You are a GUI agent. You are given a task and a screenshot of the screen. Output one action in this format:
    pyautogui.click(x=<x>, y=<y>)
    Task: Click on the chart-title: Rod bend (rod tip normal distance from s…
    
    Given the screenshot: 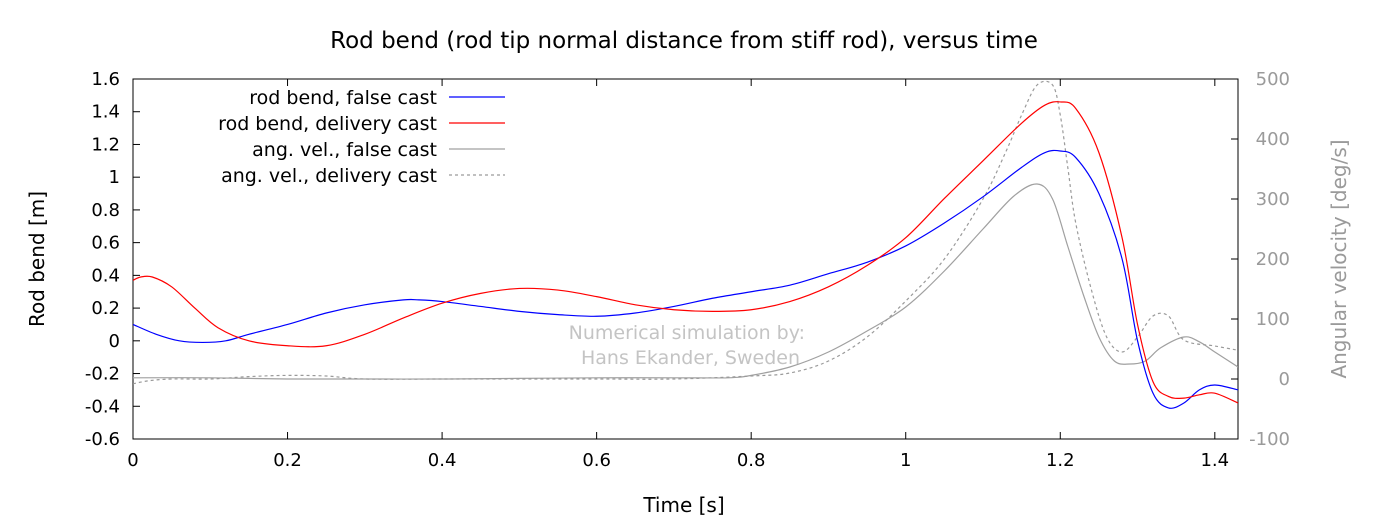 What is the action you would take?
    pyautogui.click(x=684, y=41)
    